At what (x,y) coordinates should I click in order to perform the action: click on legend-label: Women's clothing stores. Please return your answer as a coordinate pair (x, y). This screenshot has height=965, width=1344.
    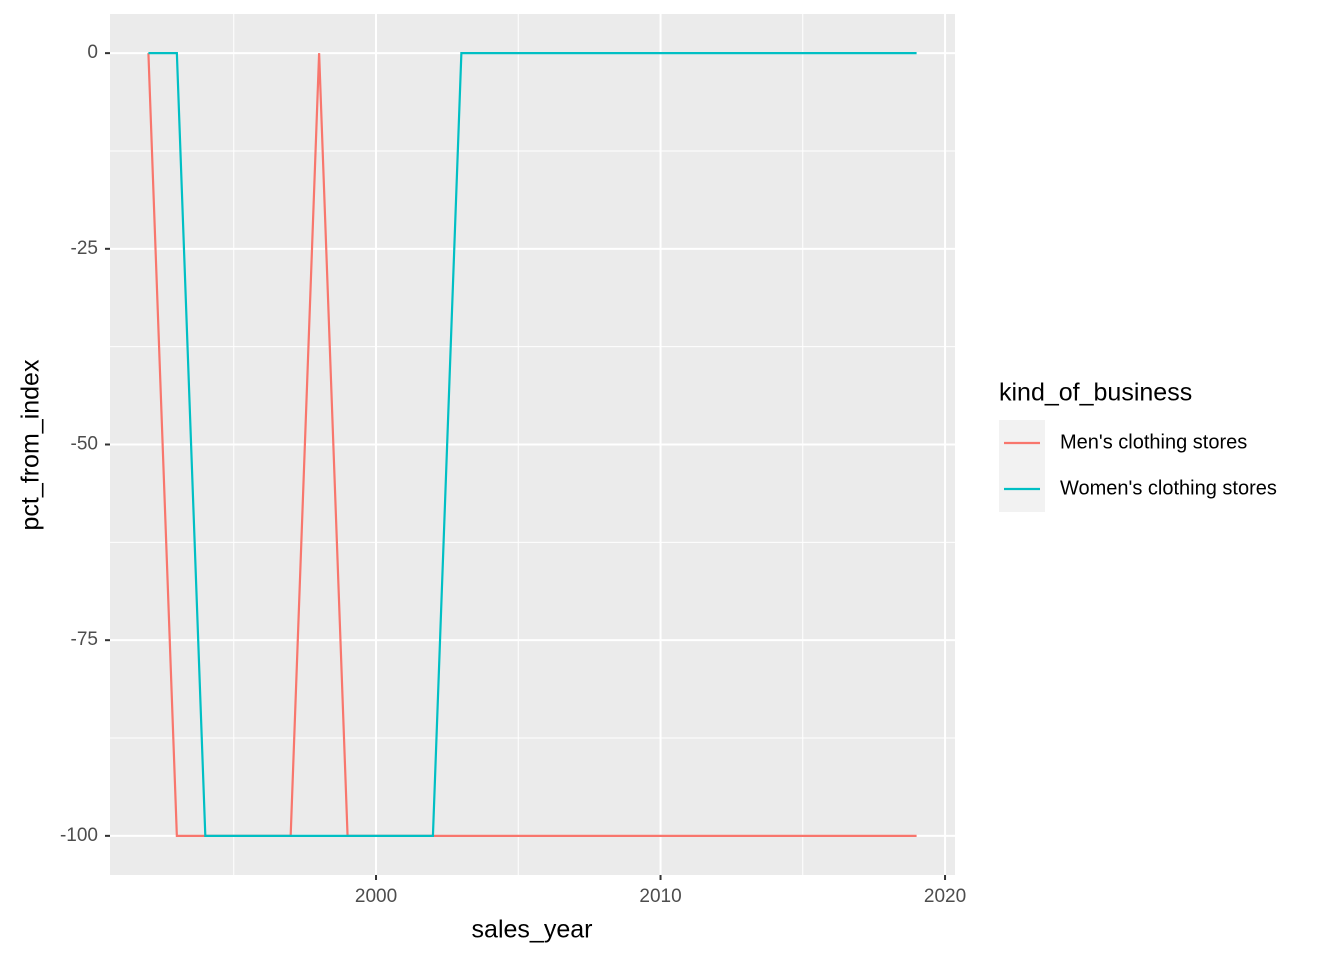
    Looking at the image, I should click on (1168, 488).